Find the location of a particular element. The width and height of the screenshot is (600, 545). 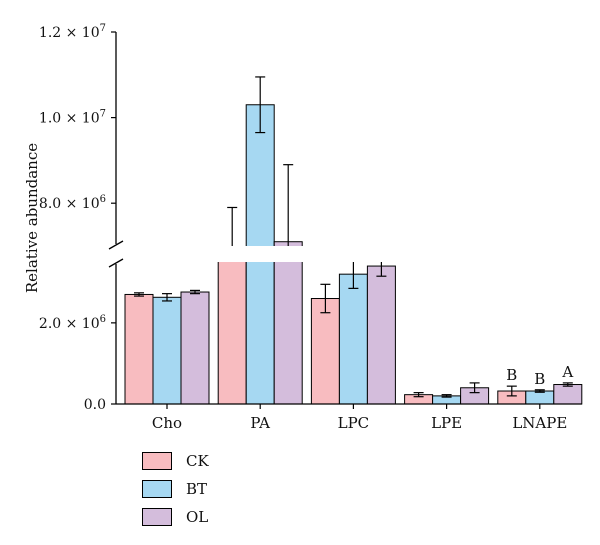

y-tick-label-8-0-106: 8.0 × 106 is located at coordinates (72, 203).